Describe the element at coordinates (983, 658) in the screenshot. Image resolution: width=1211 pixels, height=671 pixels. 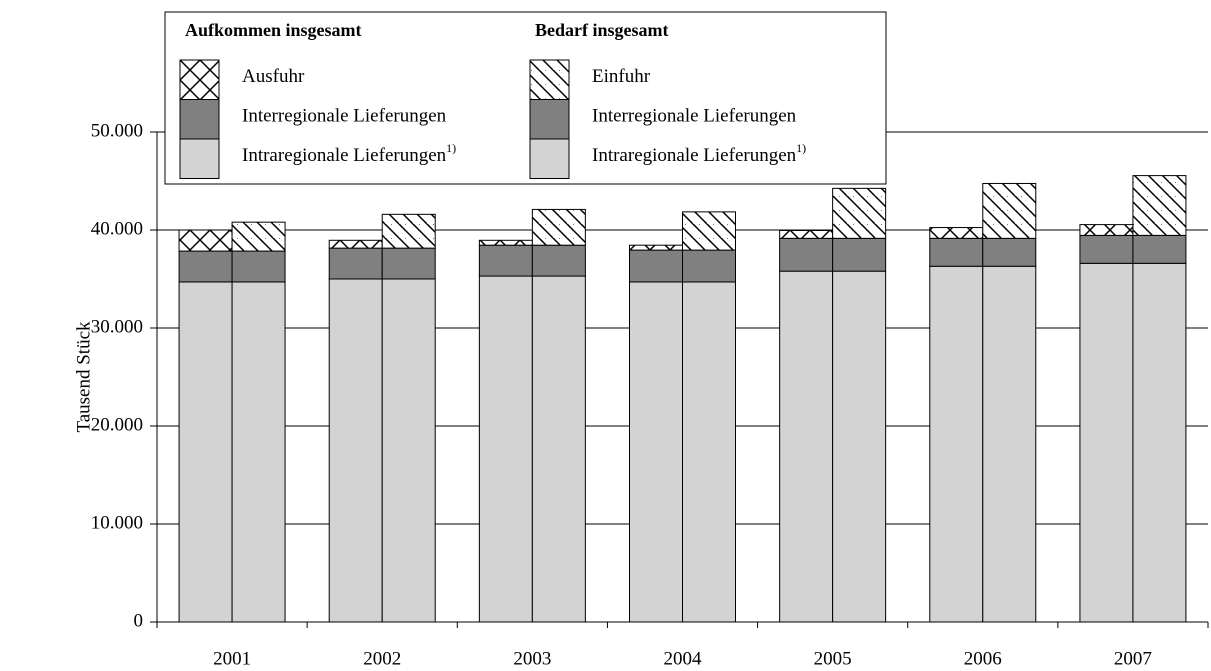
I see `x-tick-label: 2006` at that location.